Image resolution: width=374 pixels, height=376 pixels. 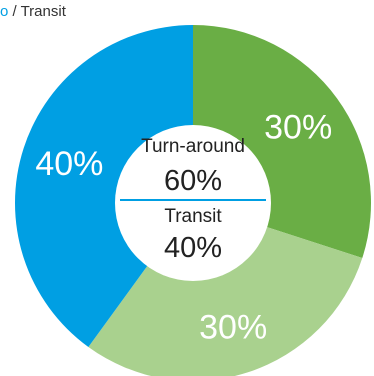 I want to click on center-bottom-label: Transit, so click(x=193, y=216).